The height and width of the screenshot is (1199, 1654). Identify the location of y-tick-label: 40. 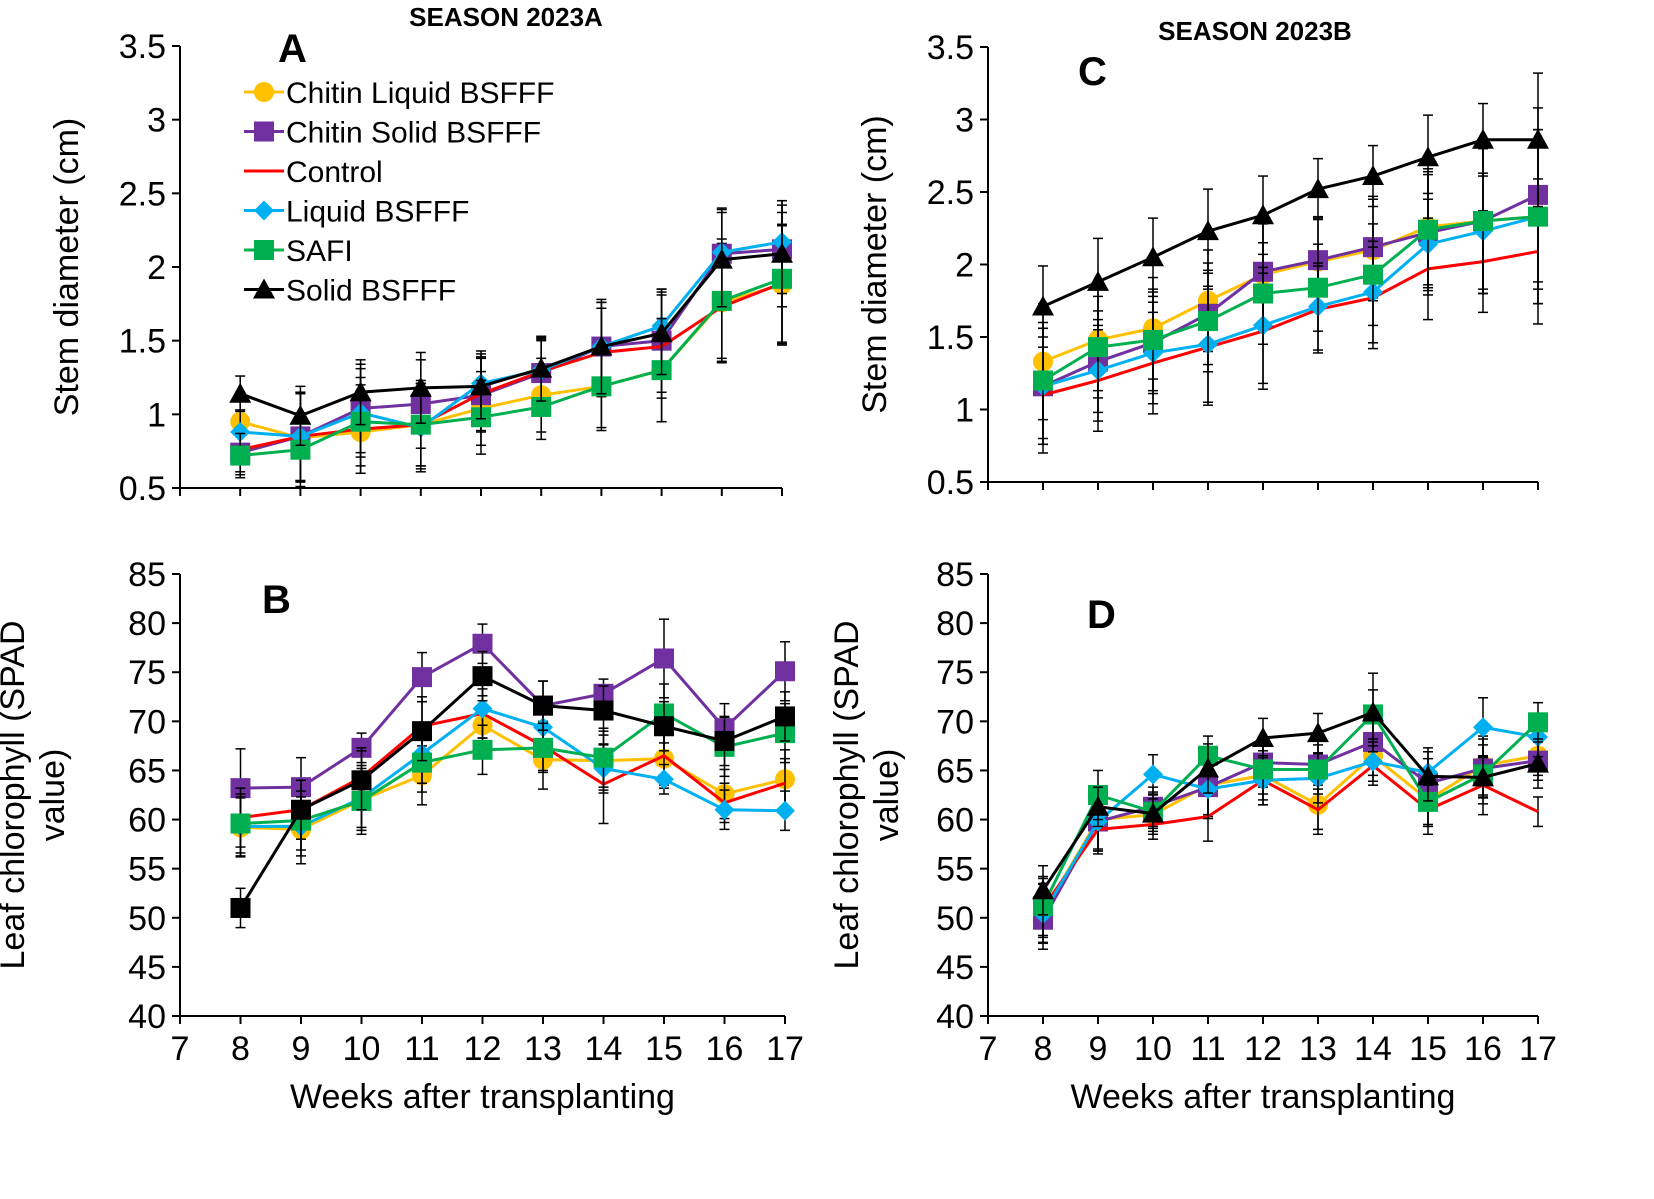
(147, 1017).